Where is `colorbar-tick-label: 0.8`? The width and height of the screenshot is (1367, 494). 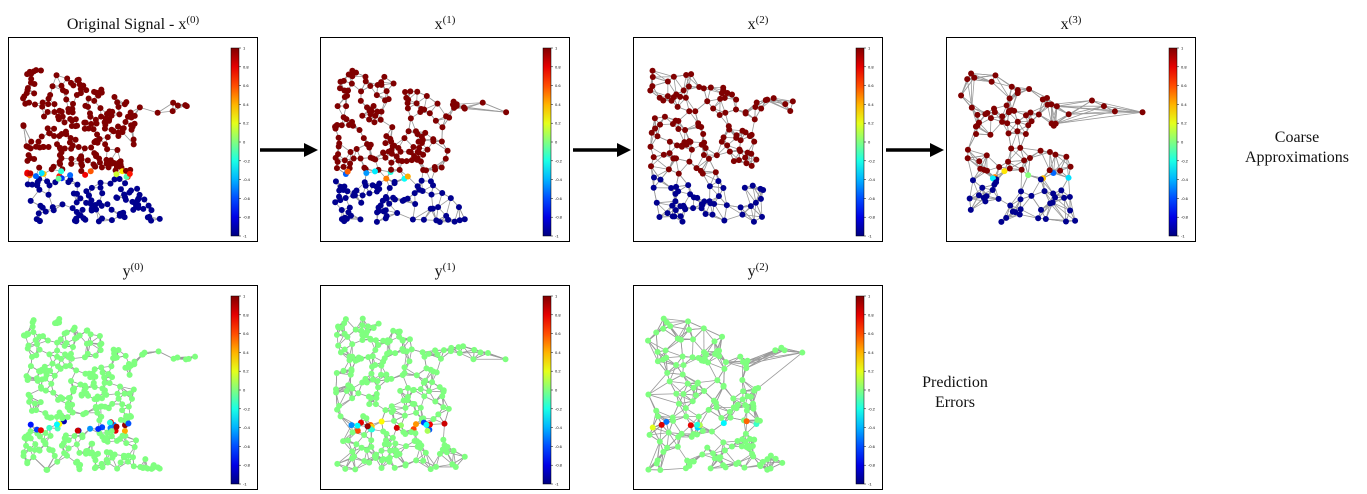
colorbar-tick-label: 0.8 is located at coordinates (1184, 66).